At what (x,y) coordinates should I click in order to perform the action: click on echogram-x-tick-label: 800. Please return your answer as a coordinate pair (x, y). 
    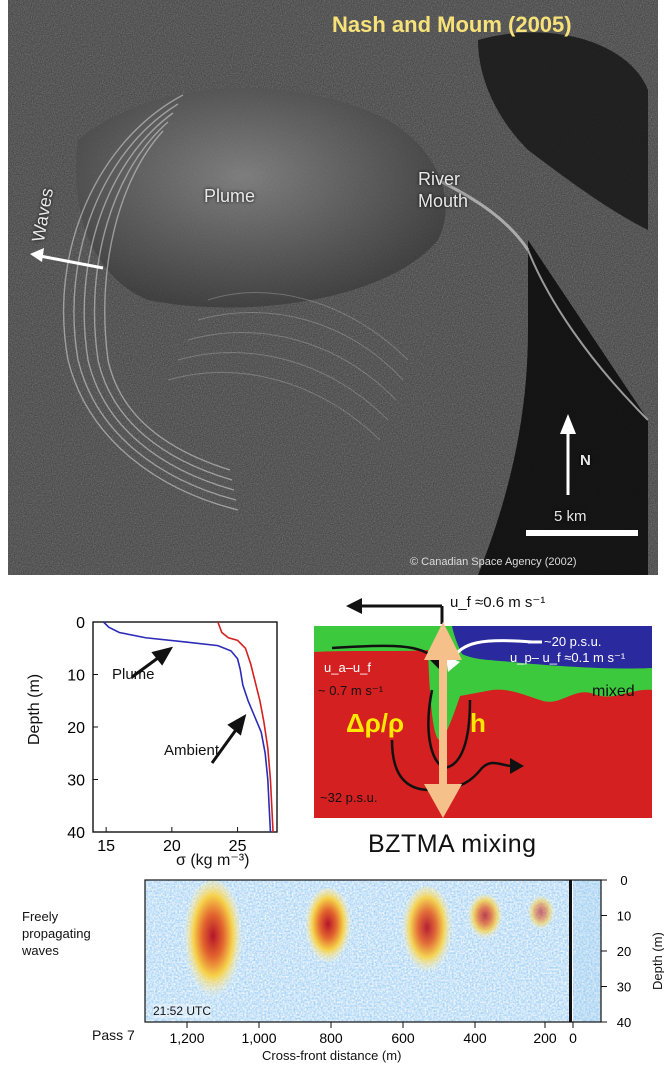
    Looking at the image, I should click on (331, 1038).